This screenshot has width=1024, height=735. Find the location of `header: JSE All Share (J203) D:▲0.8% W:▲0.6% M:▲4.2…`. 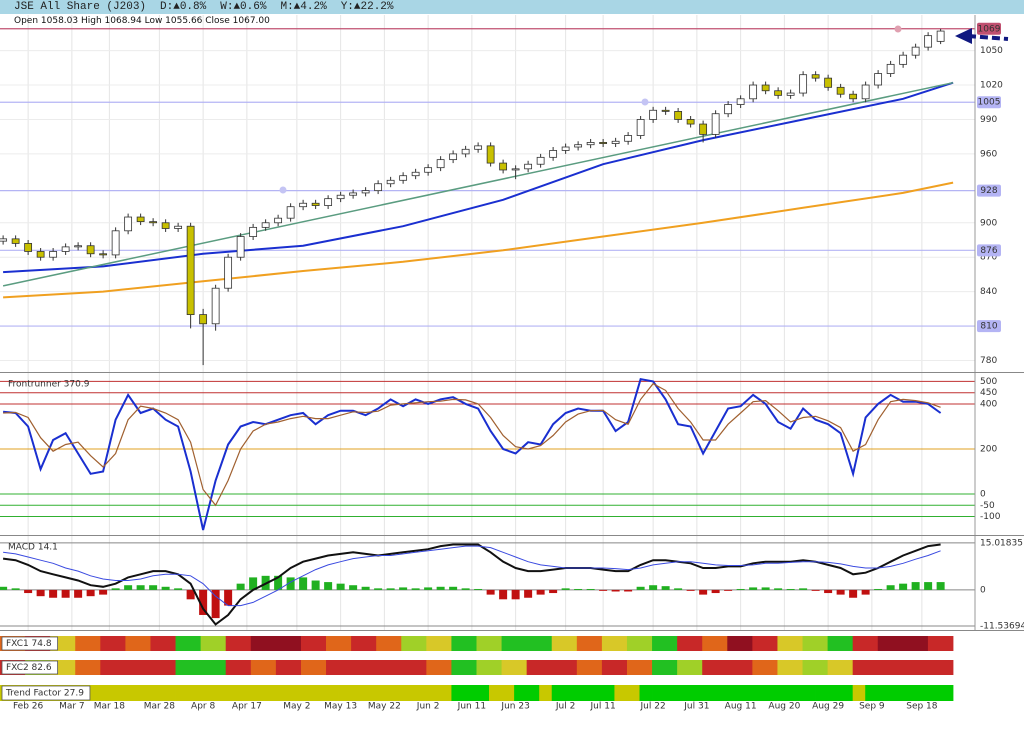

header: JSE All Share (J203) D:▲0.8% W:▲0.6% M:▲4.2… is located at coordinates (512, 7).